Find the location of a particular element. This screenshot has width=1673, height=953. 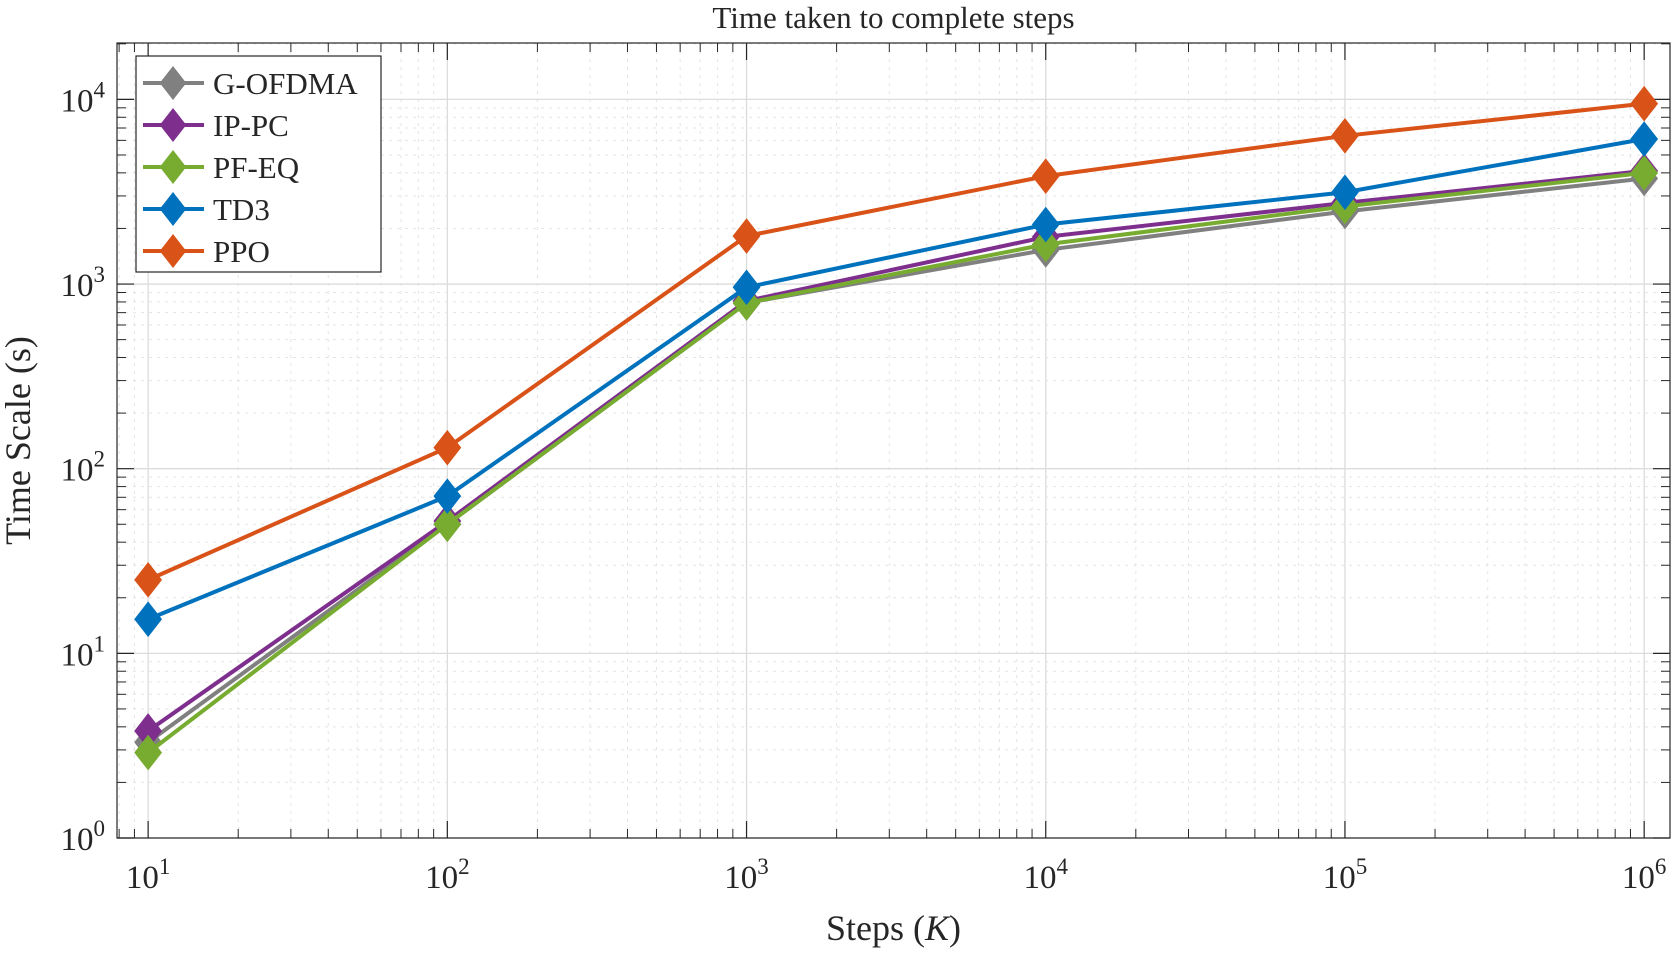

x-tick-exponent: 6 is located at coordinates (1661, 866).